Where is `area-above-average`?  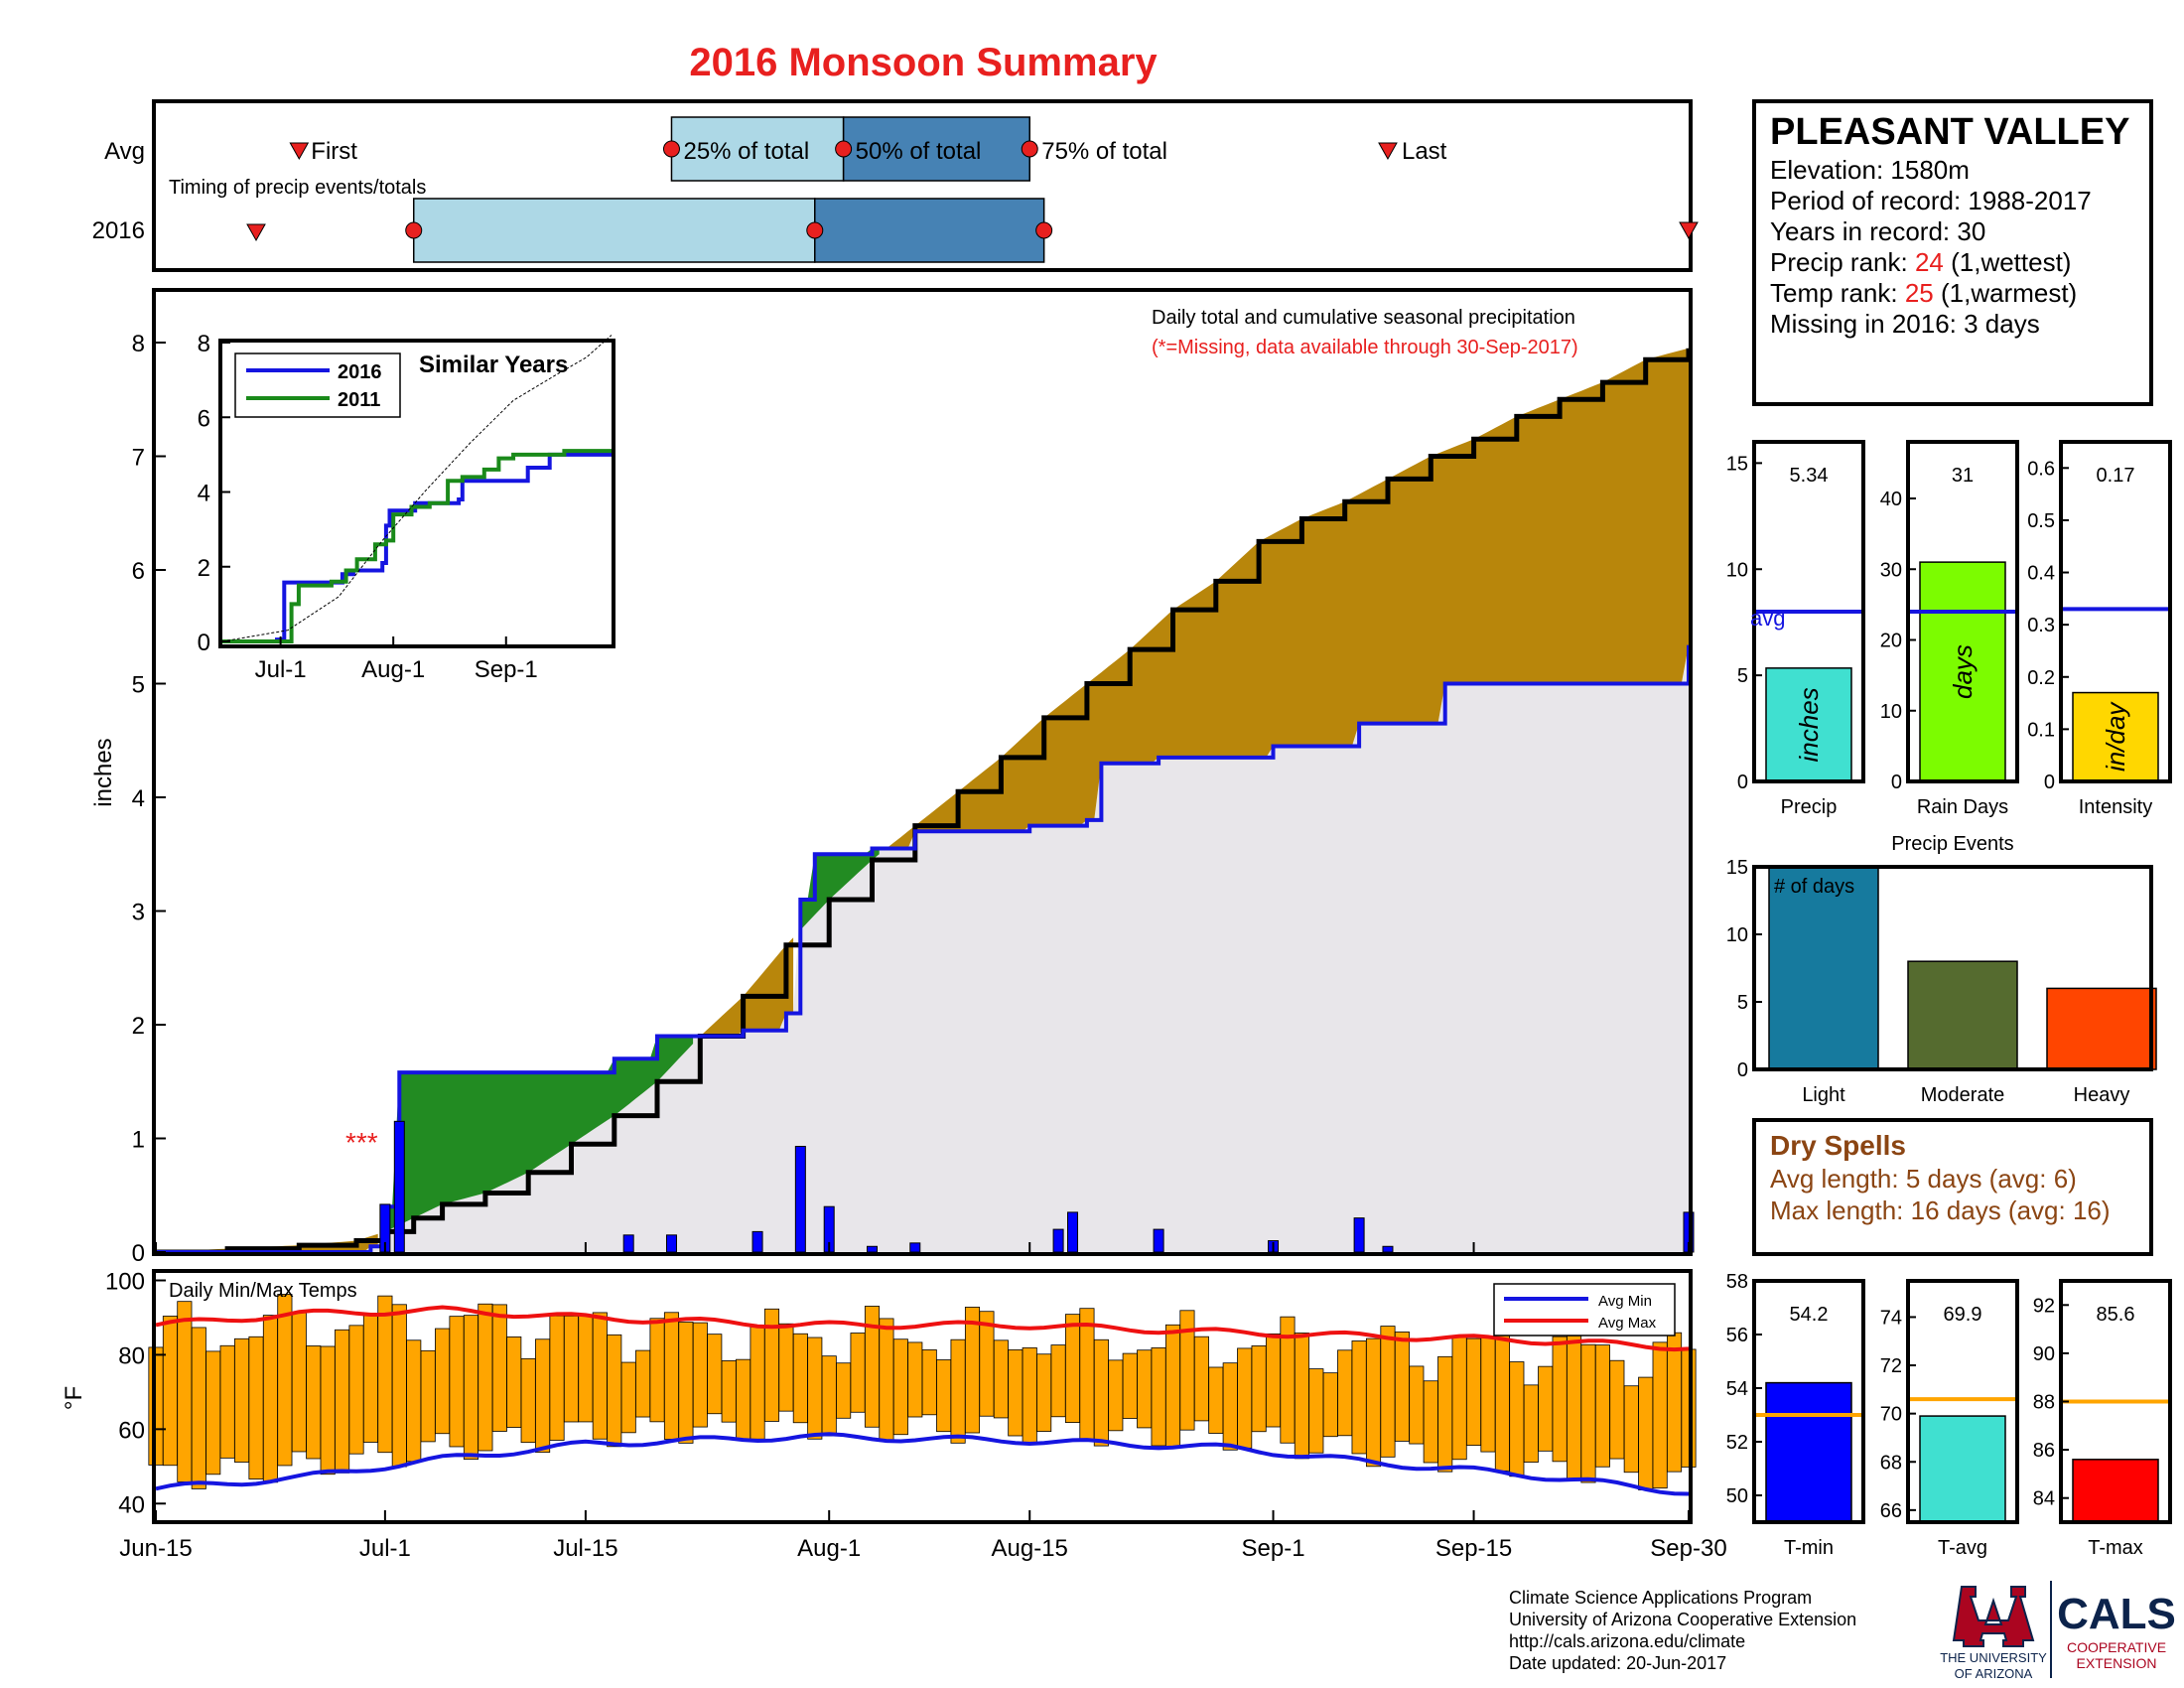 area-above-average is located at coordinates (539, 1134).